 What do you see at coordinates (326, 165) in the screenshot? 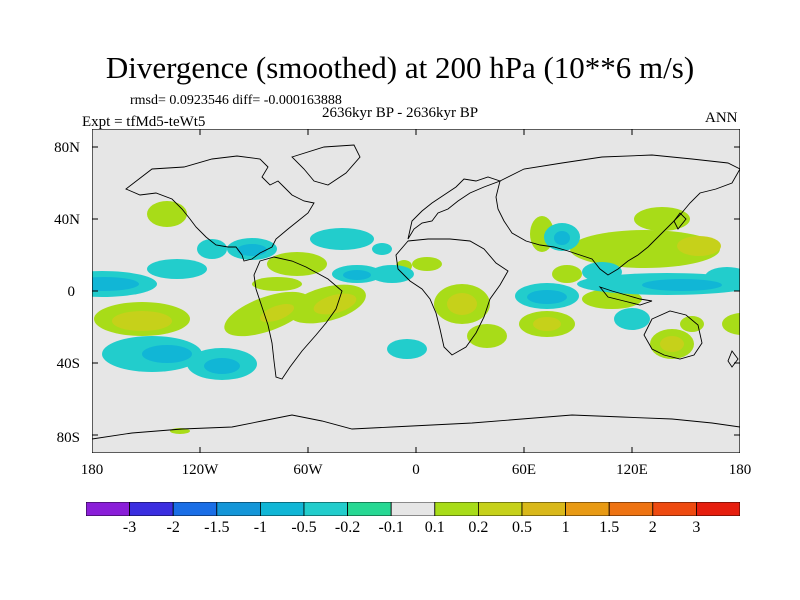
I see `coastline-greenland` at bounding box center [326, 165].